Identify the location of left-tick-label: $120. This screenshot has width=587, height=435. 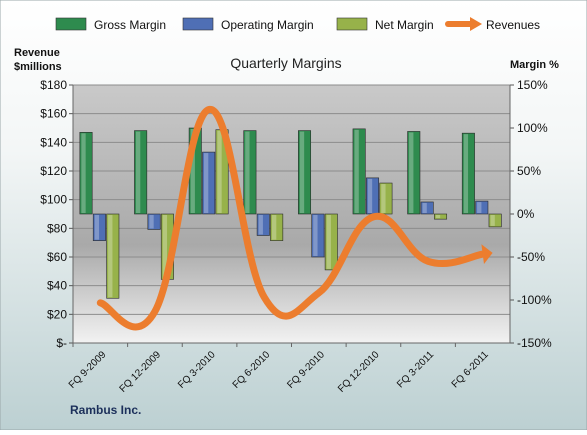
(53, 171).